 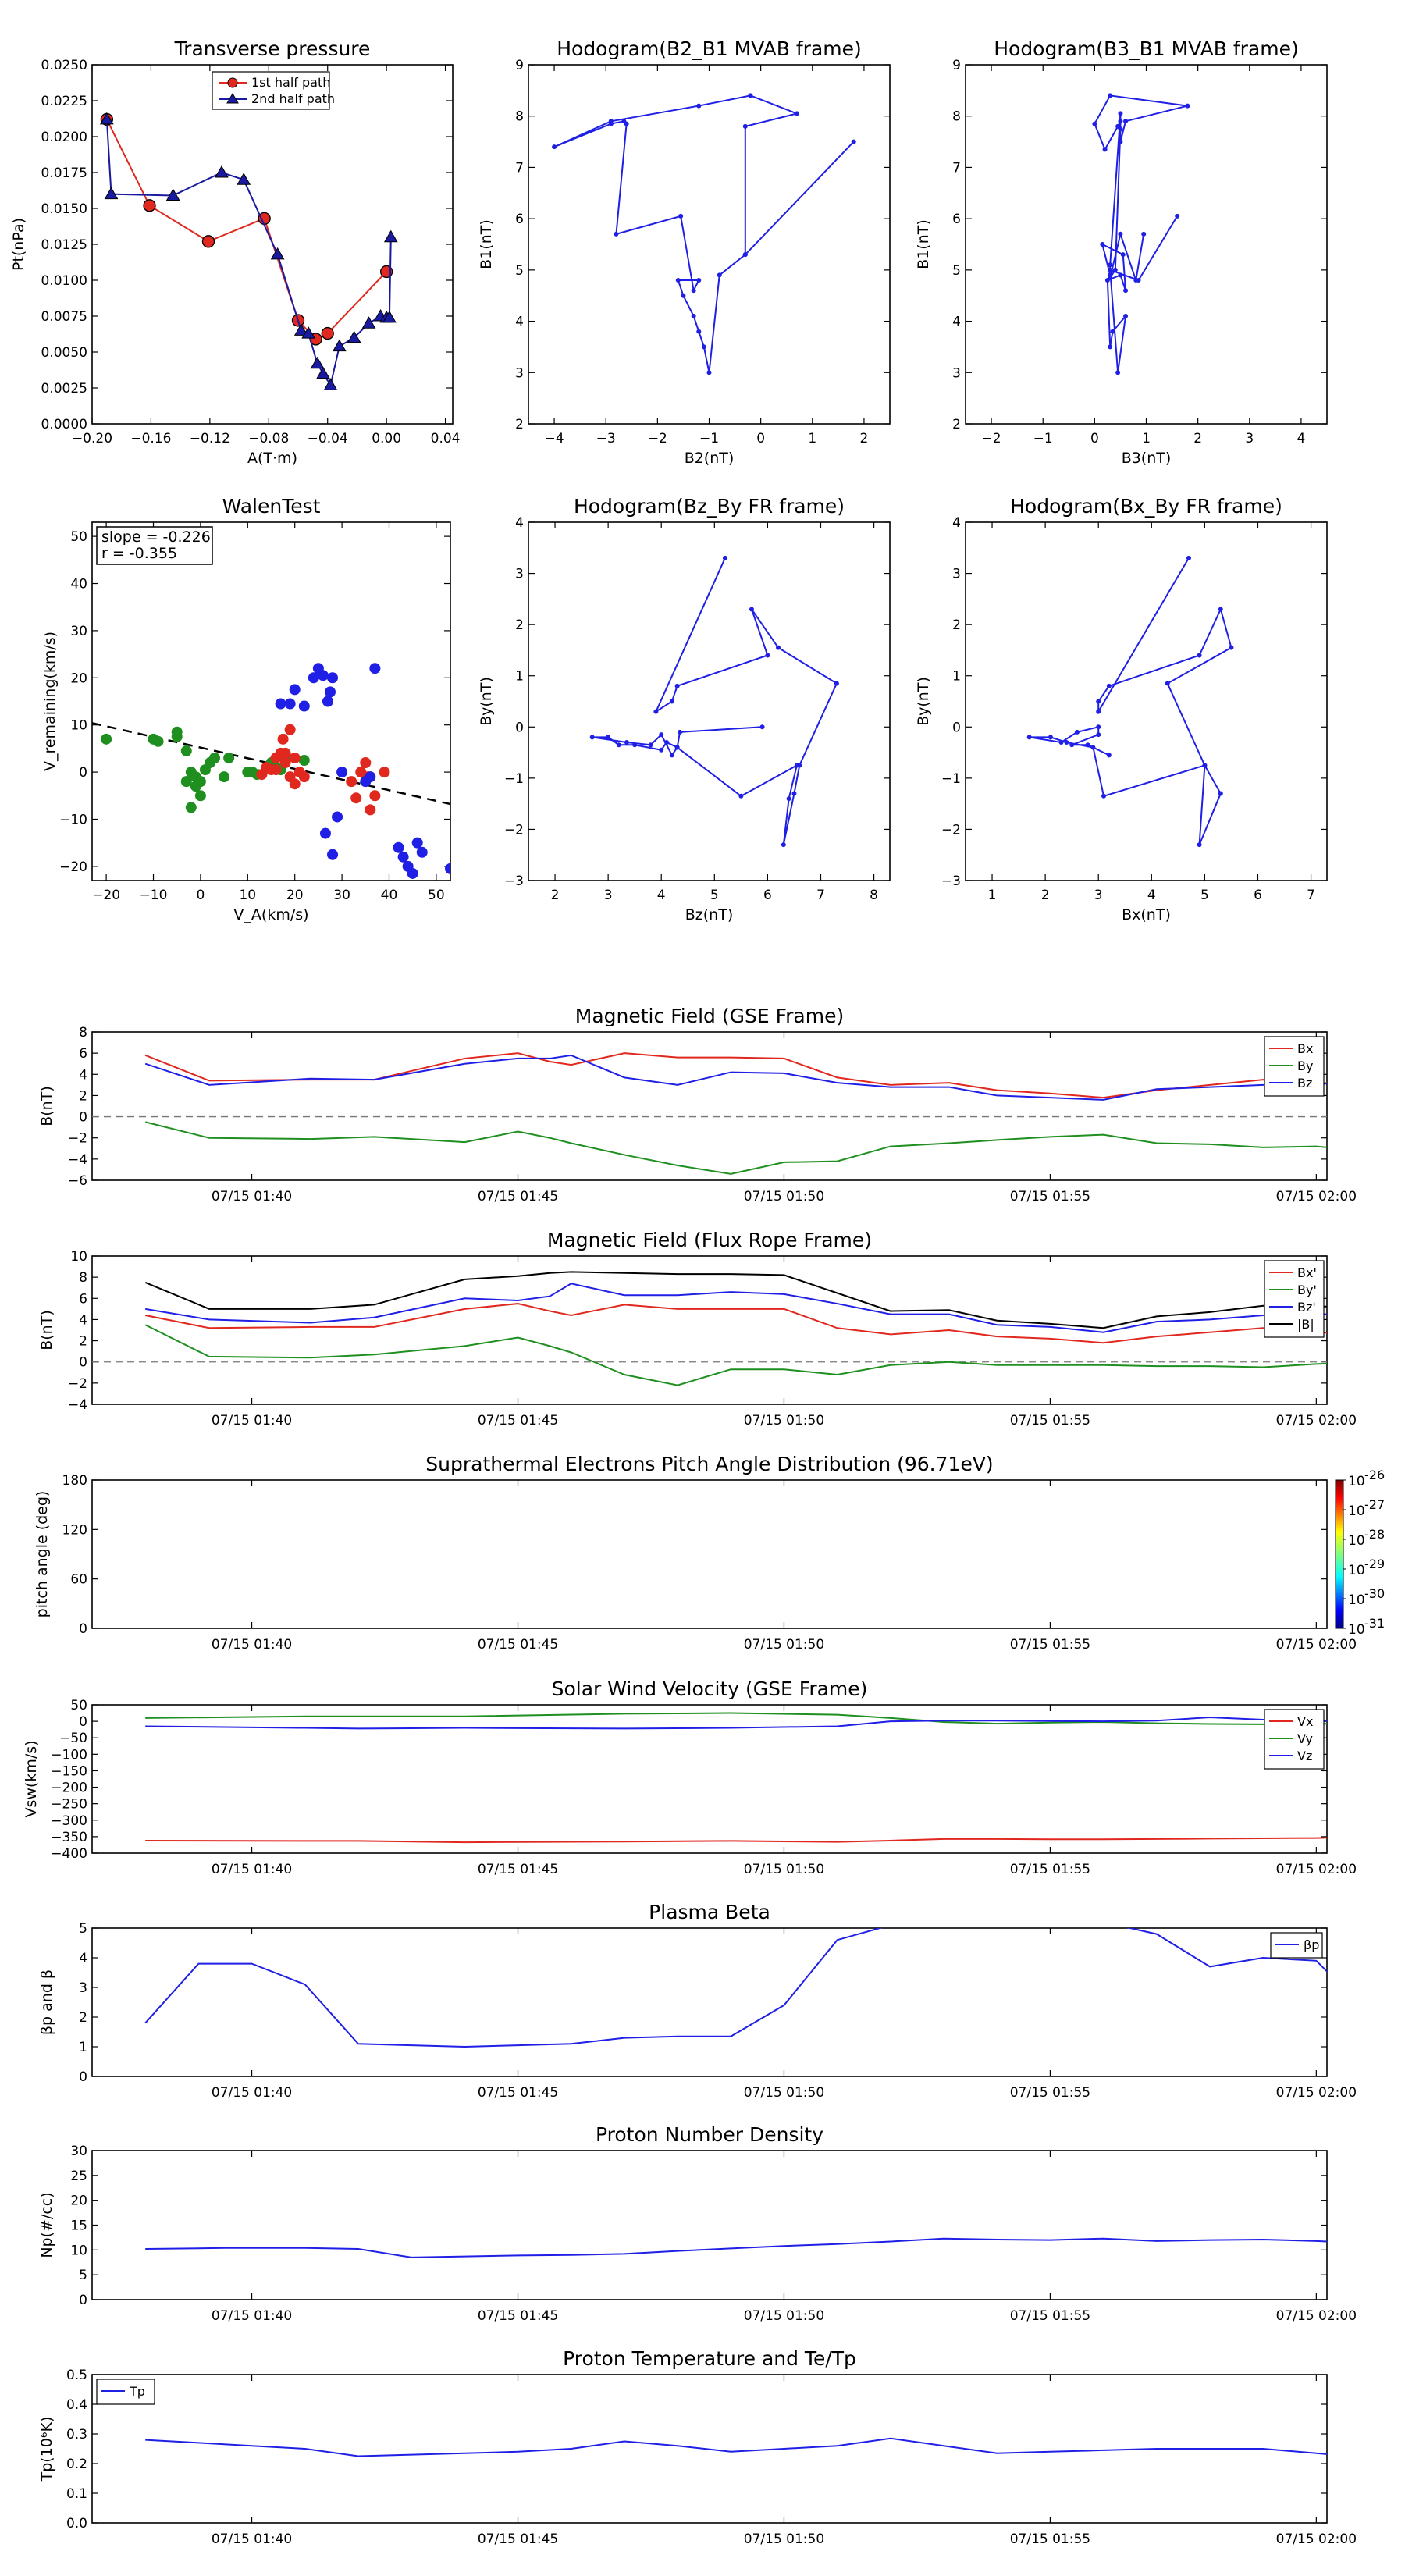 What do you see at coordinates (64, 173) in the screenshot?
I see `y-tick-label: 0.0175` at bounding box center [64, 173].